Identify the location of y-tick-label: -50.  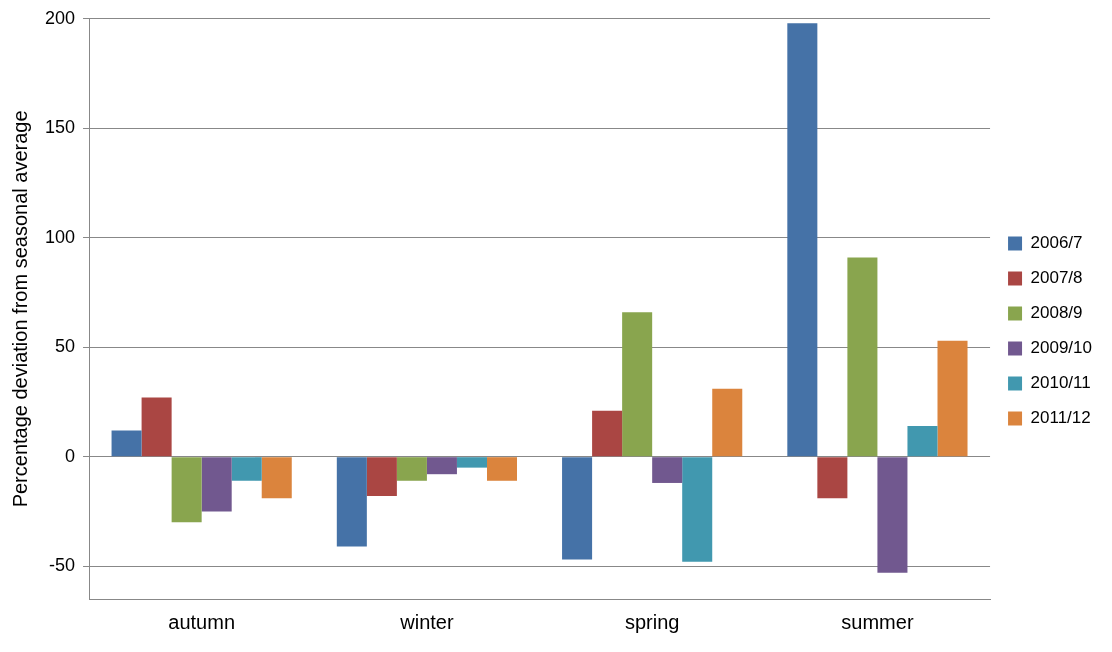
(62, 565).